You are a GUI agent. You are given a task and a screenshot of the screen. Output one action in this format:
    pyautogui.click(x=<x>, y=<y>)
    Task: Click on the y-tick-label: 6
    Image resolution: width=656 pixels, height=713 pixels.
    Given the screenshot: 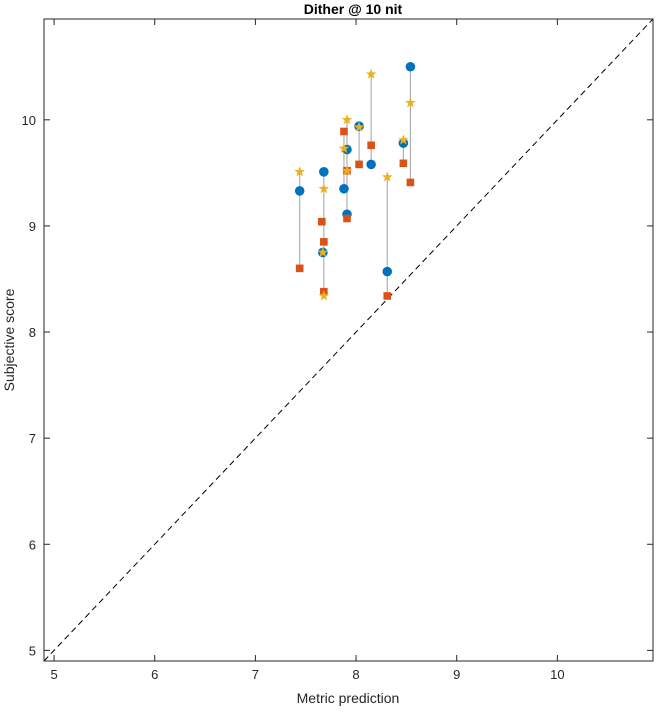 What is the action you would take?
    pyautogui.click(x=32, y=544)
    